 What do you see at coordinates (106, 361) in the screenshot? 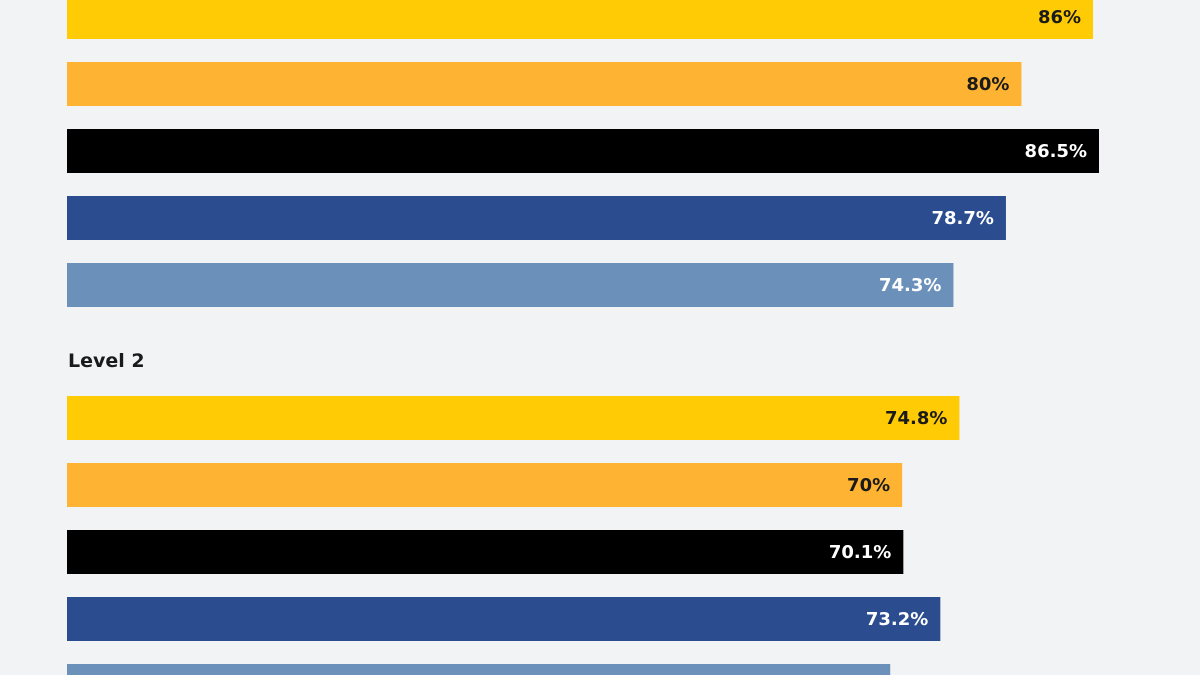
I see `group-label-2: Level 2` at bounding box center [106, 361].